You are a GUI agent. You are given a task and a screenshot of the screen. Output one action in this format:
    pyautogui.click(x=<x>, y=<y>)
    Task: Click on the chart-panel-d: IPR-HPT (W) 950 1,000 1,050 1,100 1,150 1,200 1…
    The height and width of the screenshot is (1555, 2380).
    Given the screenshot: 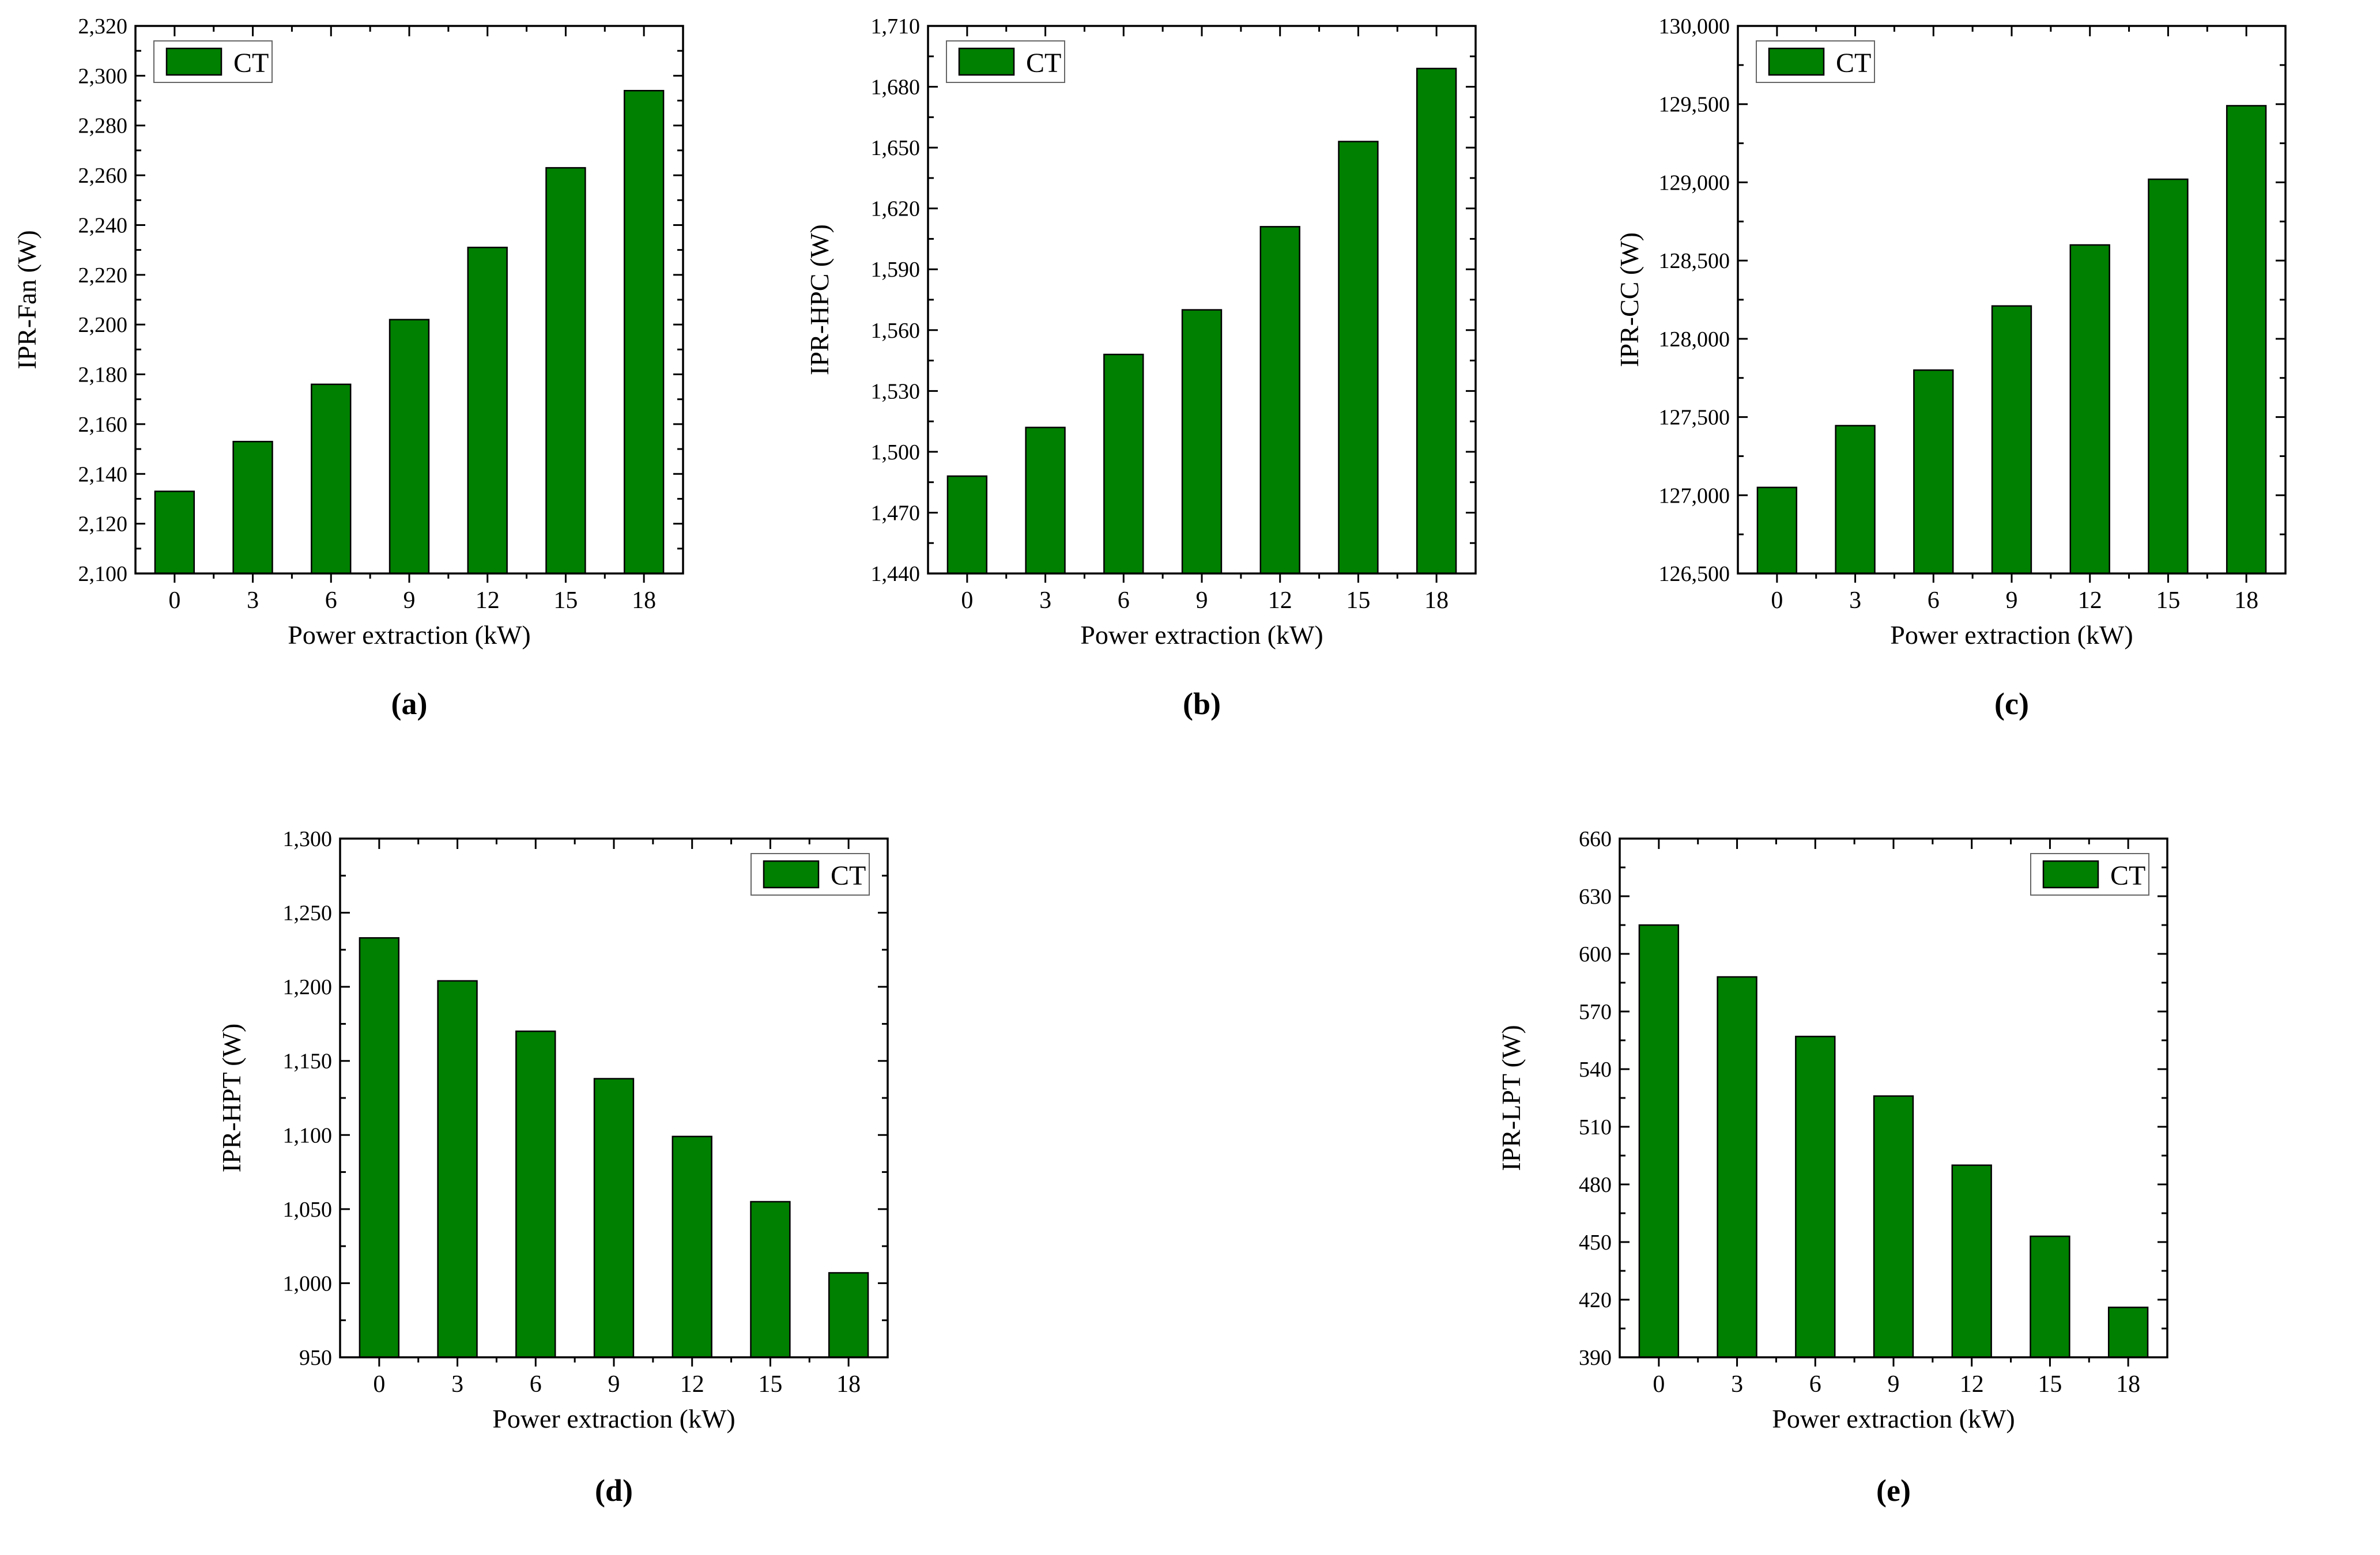 What is the action you would take?
    pyautogui.click(x=577, y=1134)
    